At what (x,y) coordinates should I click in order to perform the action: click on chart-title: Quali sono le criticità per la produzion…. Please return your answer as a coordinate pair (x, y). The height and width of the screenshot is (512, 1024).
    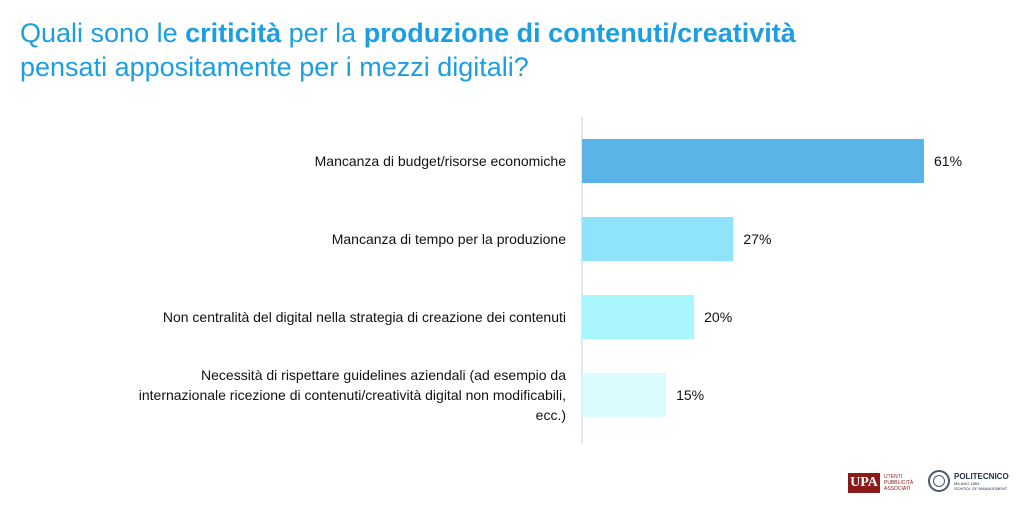
    Looking at the image, I should click on (408, 50).